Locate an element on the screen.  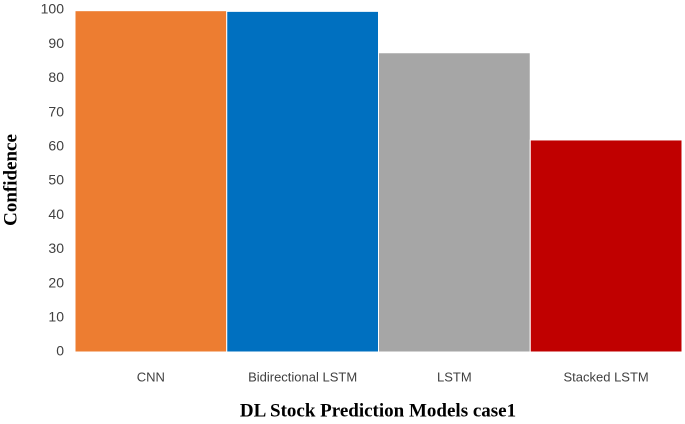
x-tick-label: LSTM is located at coordinates (454, 376).